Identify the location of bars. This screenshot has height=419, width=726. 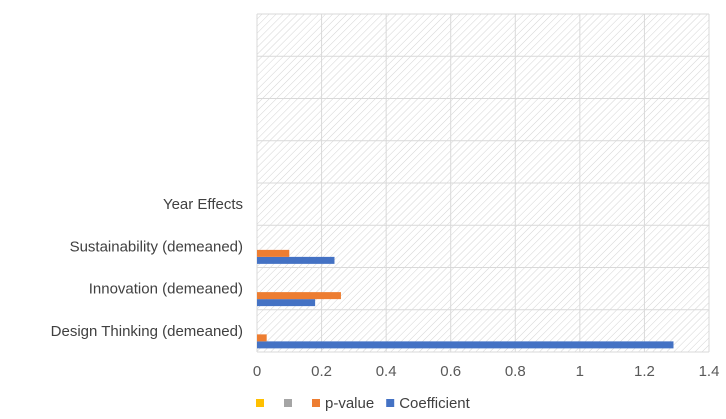
(465, 299).